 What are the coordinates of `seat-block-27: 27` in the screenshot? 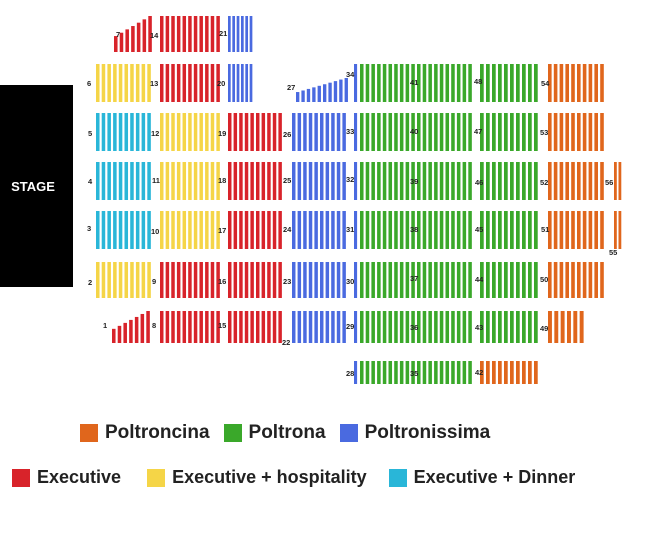 It's located at (317, 90).